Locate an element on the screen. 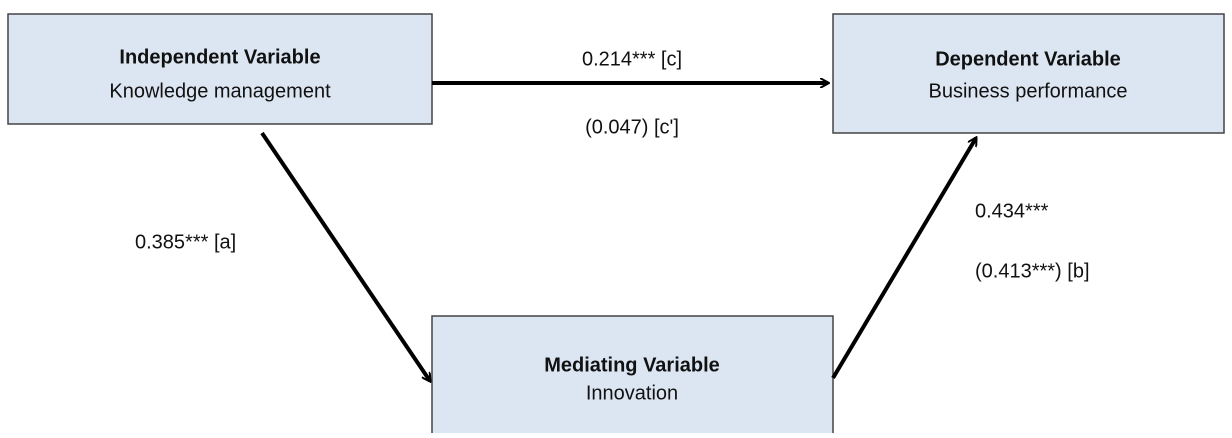 This screenshot has height=438, width=1232. edge-label: 0.385*** [a] is located at coordinates (185, 242).